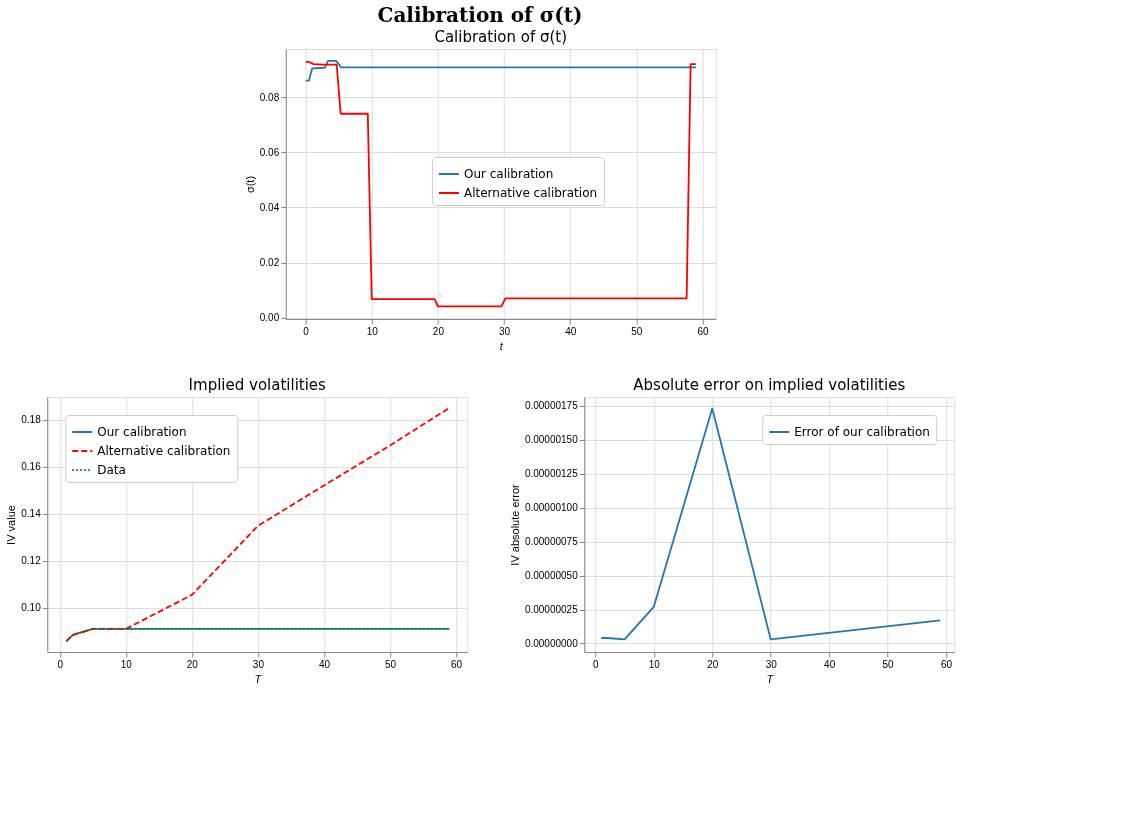  What do you see at coordinates (269, 263) in the screenshot?
I see `y-tick-label: 0.02` at bounding box center [269, 263].